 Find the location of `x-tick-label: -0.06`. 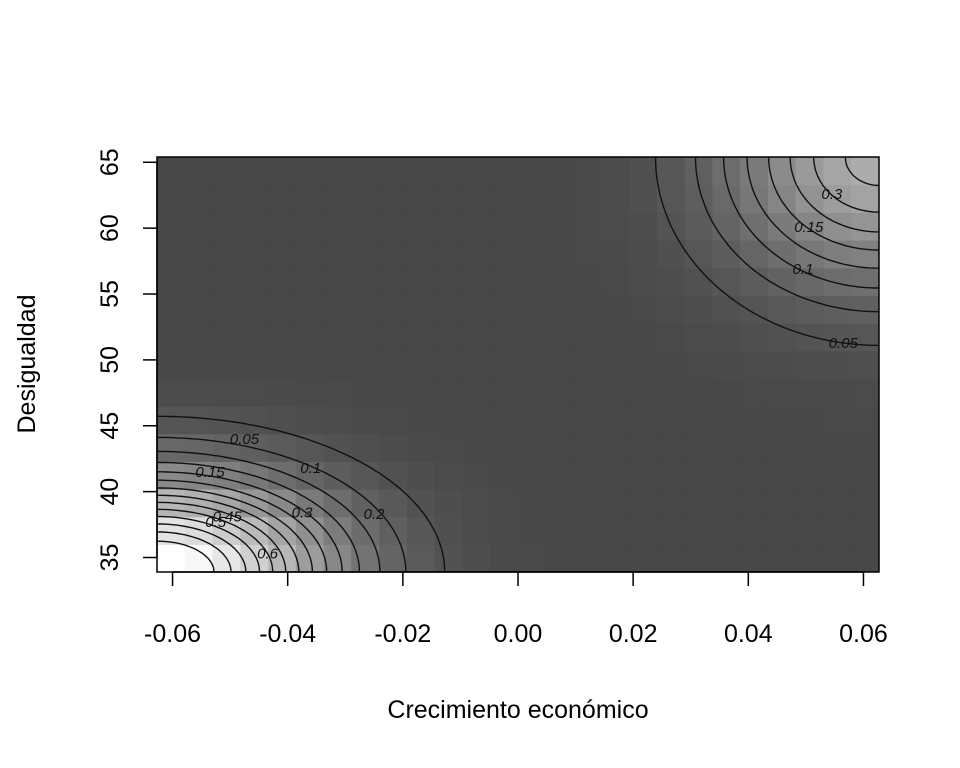

x-tick-label: -0.06 is located at coordinates (172, 634).